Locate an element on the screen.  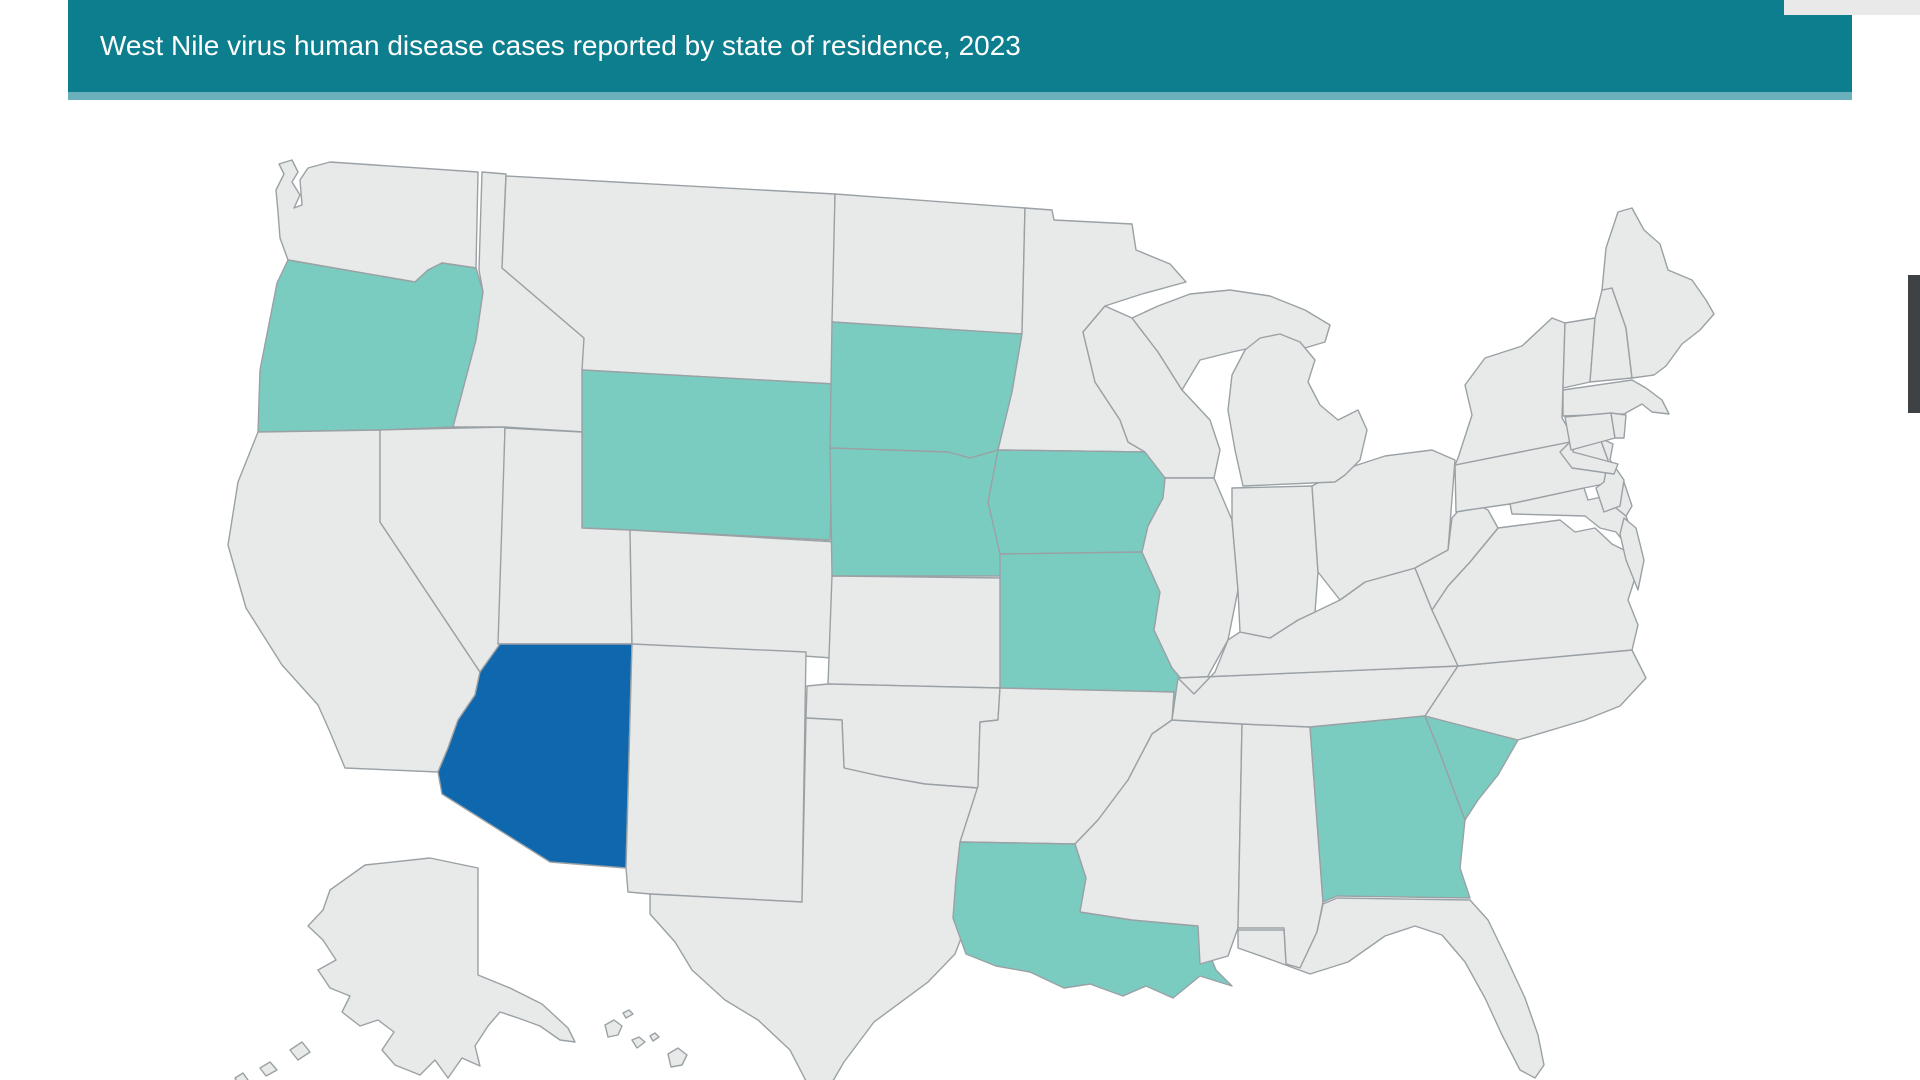
state-south-carolina is located at coordinates (1471, 768).